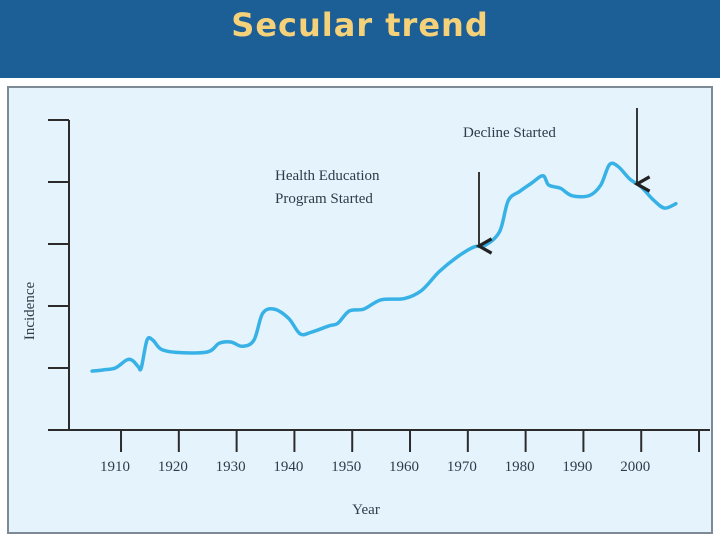 The width and height of the screenshot is (720, 540). What do you see at coordinates (360, 25) in the screenshot?
I see `slide-title: Secular trend` at bounding box center [360, 25].